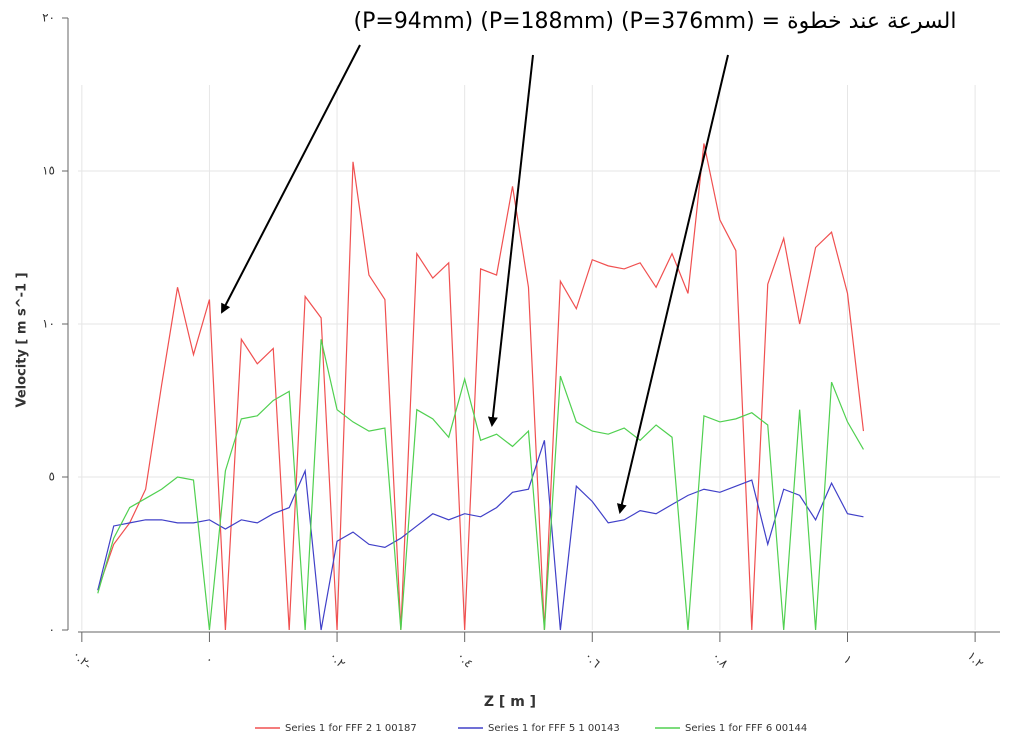 The width and height of the screenshot is (1020, 742). I want to click on y-tick-label: ١٥, so click(48, 171).